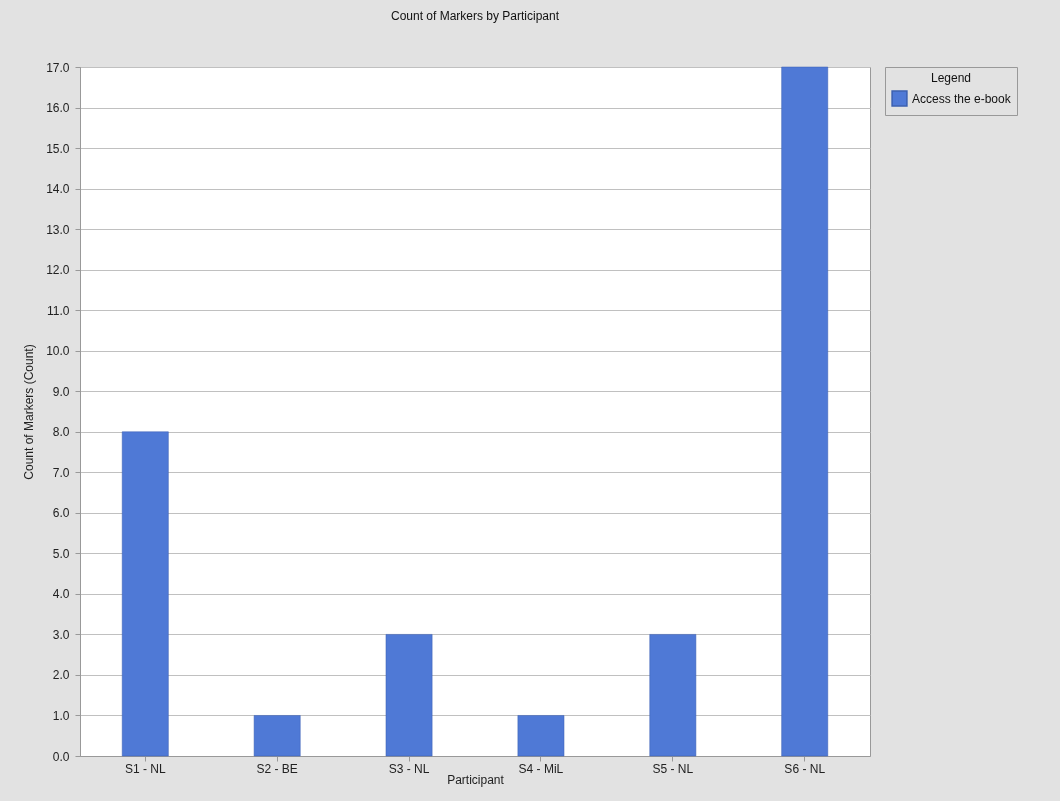 This screenshot has height=801, width=1060. What do you see at coordinates (61, 715) in the screenshot?
I see `y-tick-label: 1.0` at bounding box center [61, 715].